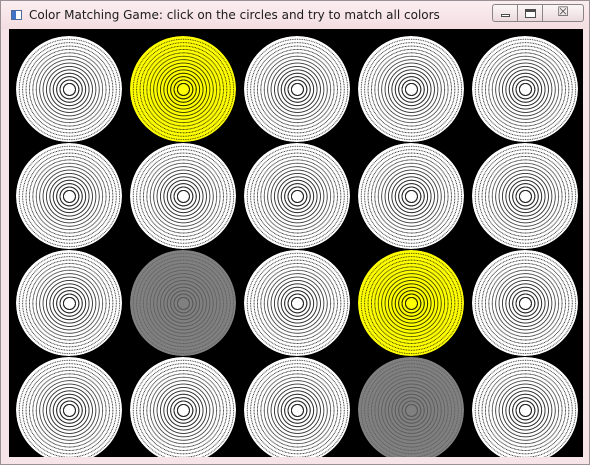 Image resolution: width=590 pixels, height=465 pixels. I want to click on circle-r2-c3, so click(297, 196).